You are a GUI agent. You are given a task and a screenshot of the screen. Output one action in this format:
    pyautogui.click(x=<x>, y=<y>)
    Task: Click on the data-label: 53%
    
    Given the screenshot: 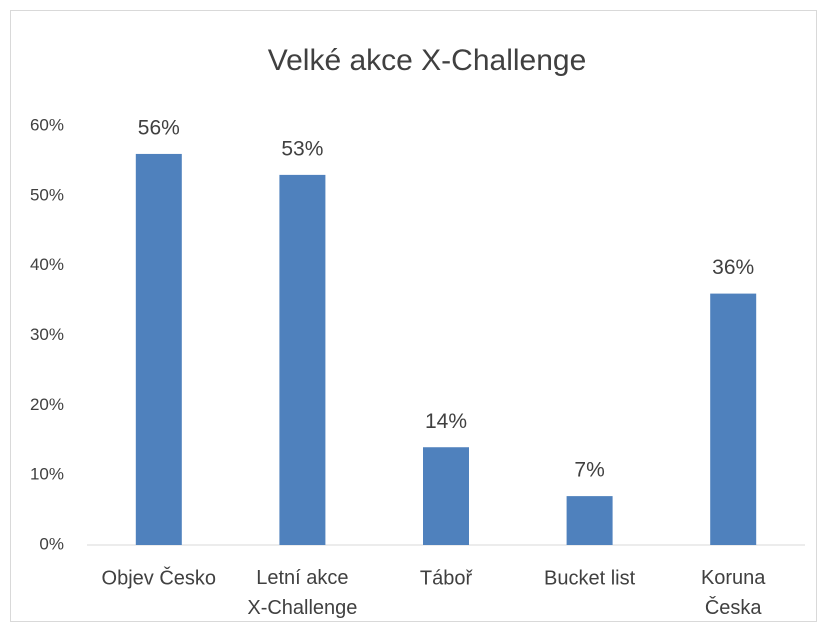 What is the action you would take?
    pyautogui.click(x=302, y=148)
    